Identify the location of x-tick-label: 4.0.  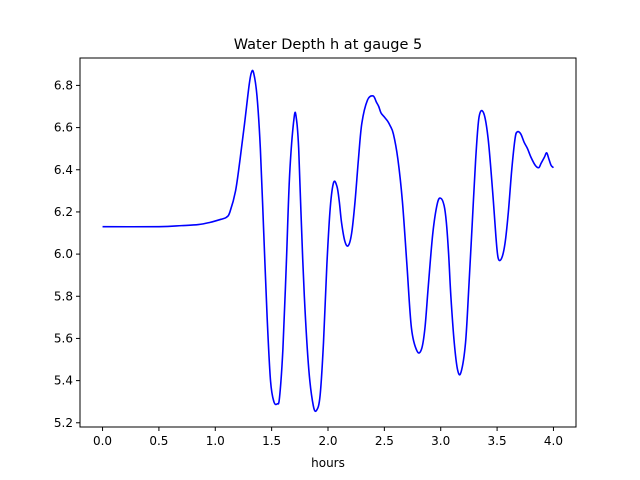
(553, 441).